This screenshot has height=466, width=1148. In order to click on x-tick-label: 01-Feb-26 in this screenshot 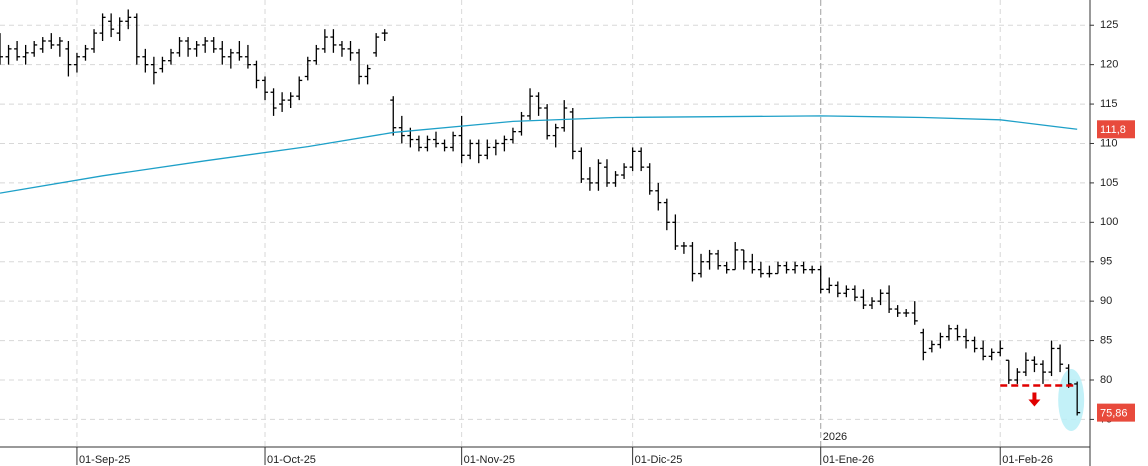, I will do `click(1027, 460)`.